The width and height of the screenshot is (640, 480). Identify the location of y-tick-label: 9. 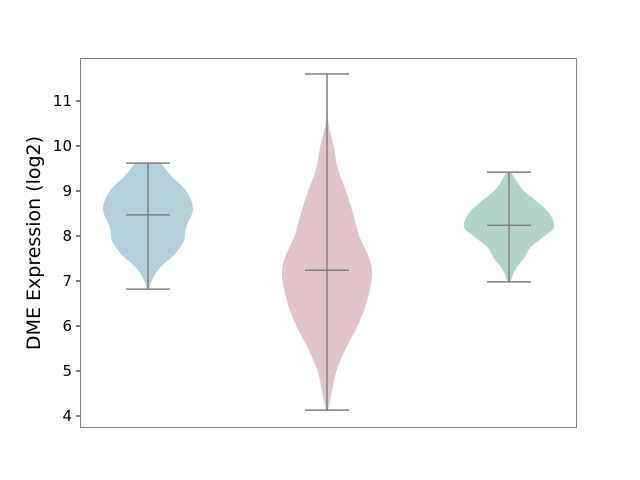
(67, 191).